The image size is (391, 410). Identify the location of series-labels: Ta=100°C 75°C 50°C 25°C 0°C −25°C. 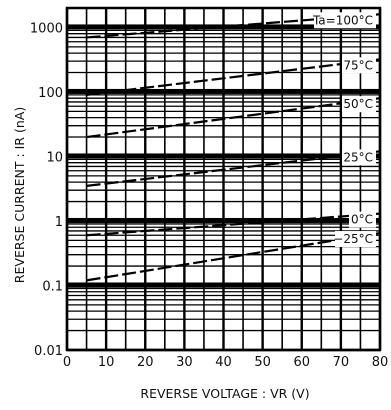
(344, 130).